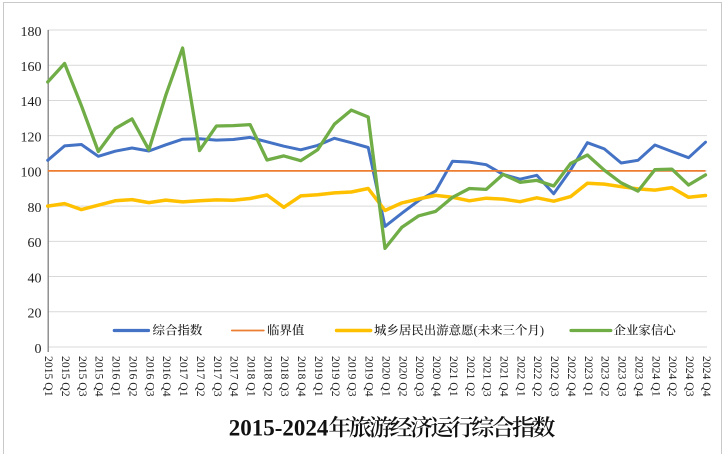  What do you see at coordinates (588, 376) in the screenshot?
I see `svg-text: 2023 Q1` at bounding box center [588, 376].